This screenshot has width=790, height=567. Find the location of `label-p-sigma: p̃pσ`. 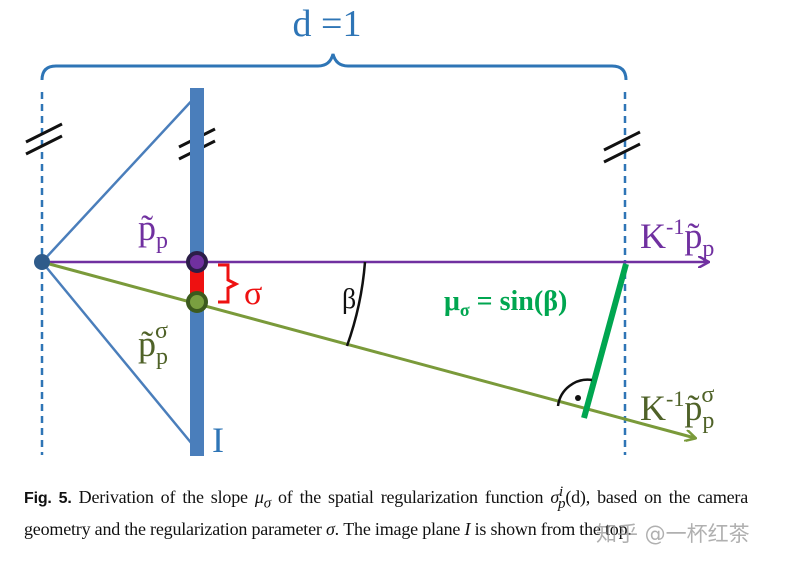

label-p-sigma: p̃pσ is located at coordinates (153, 344).